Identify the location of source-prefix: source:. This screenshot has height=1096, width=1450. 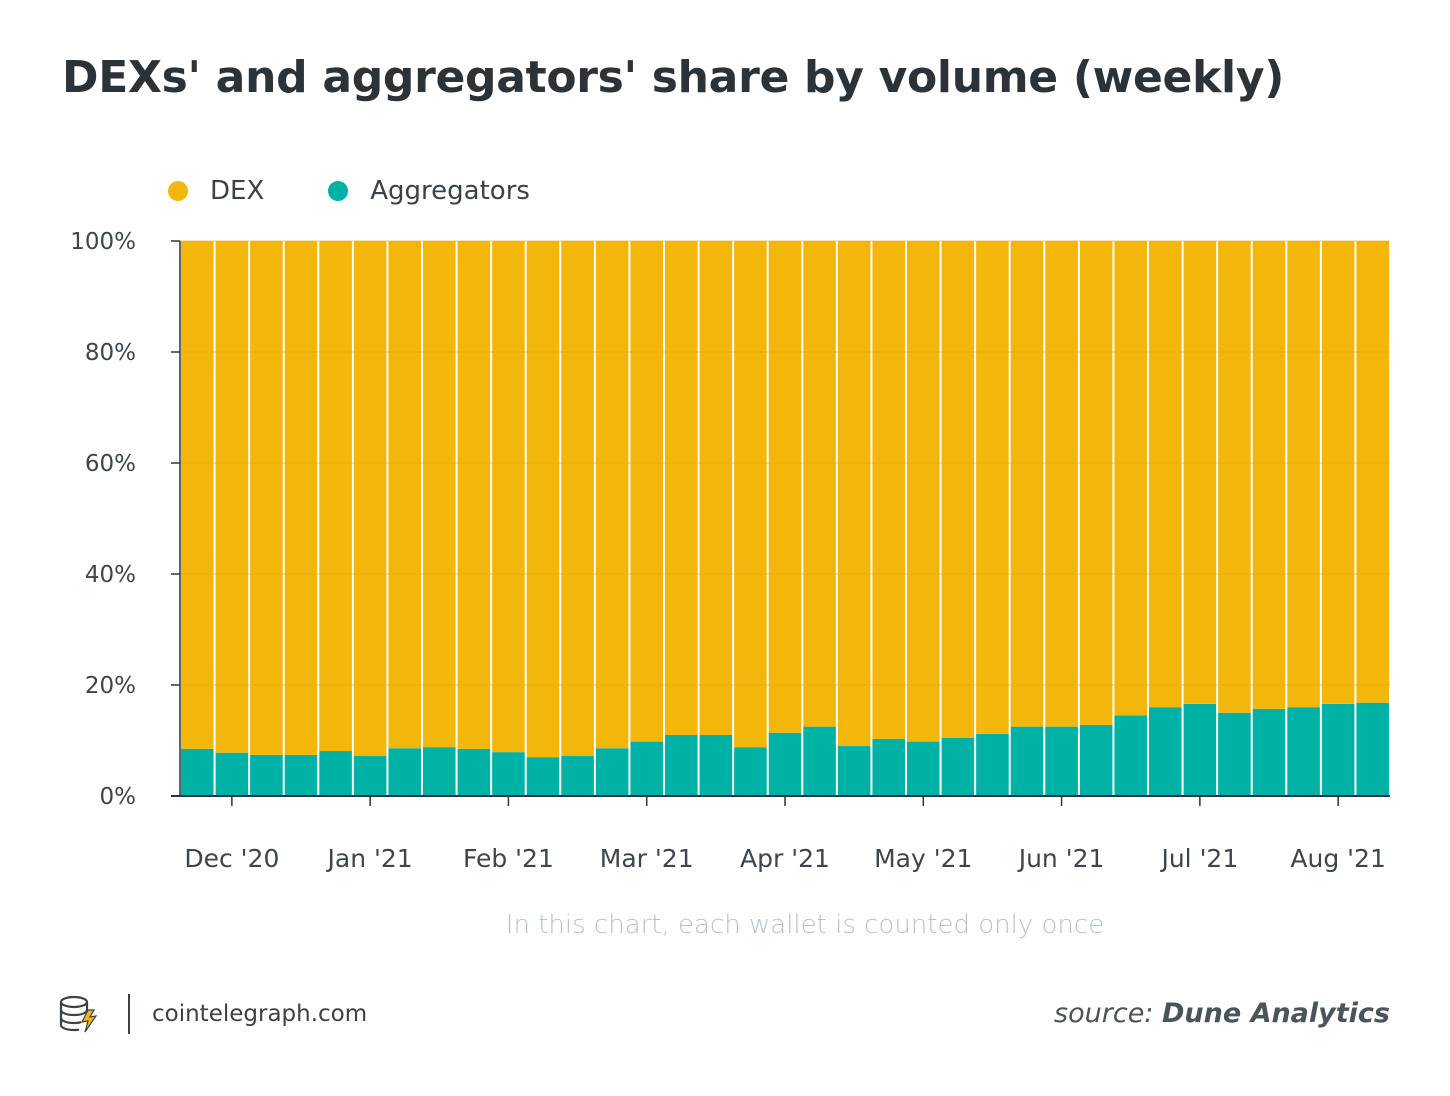
(1104, 1013).